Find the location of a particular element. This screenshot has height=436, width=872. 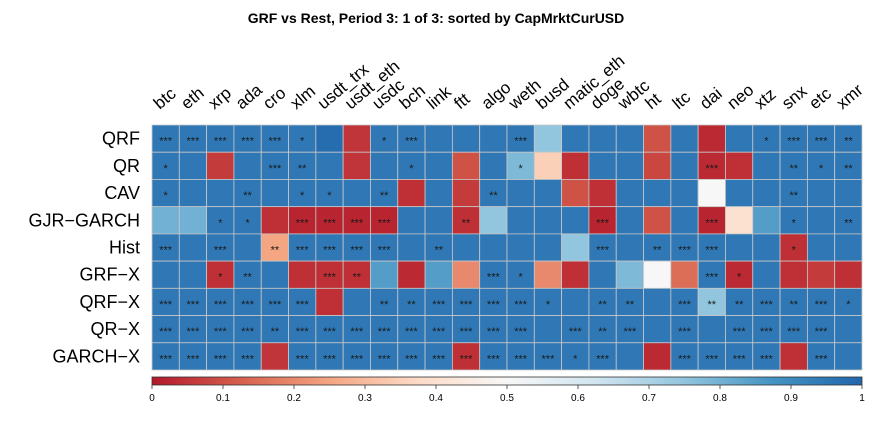

column-label: btc is located at coordinates (165, 98).